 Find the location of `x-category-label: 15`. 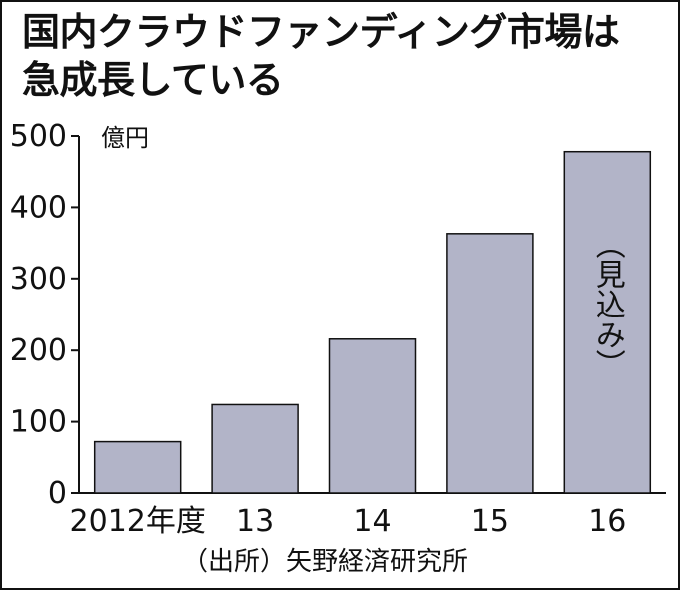

x-category-label: 15 is located at coordinates (490, 521).